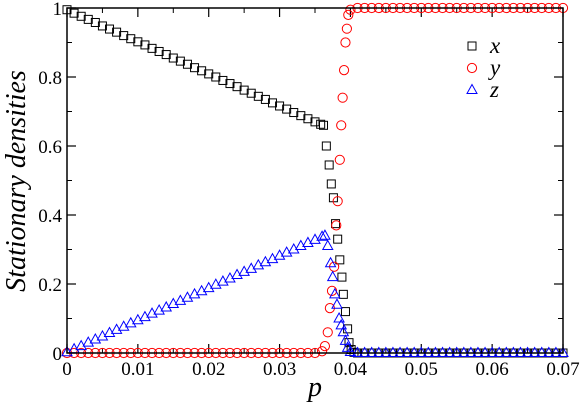 The height and width of the screenshot is (402, 581). What do you see at coordinates (50, 147) in the screenshot?
I see `y-tick-label: 0.6` at bounding box center [50, 147].